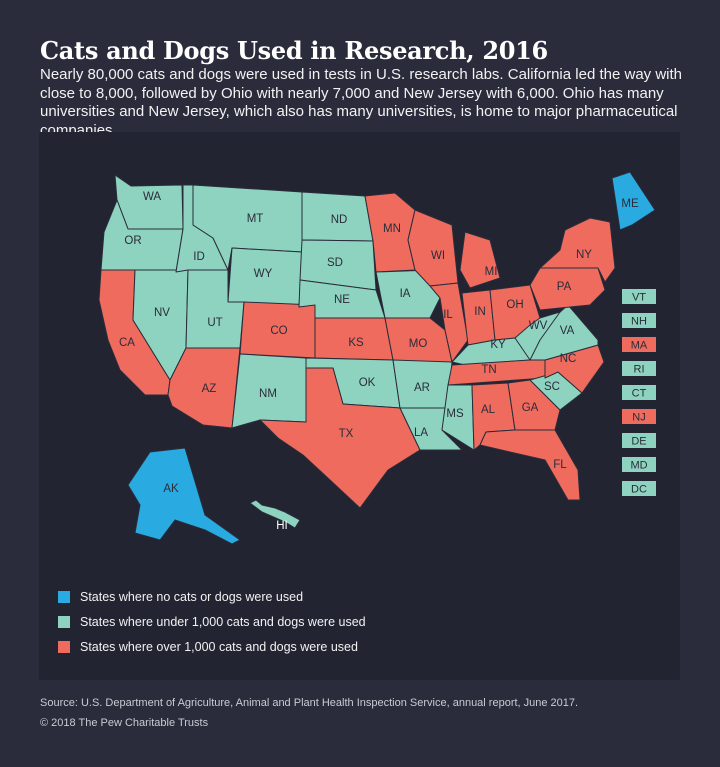 Image resolution: width=720 pixels, height=767 pixels. What do you see at coordinates (356, 343) in the screenshot?
I see `state-label-ks: KS` at bounding box center [356, 343].